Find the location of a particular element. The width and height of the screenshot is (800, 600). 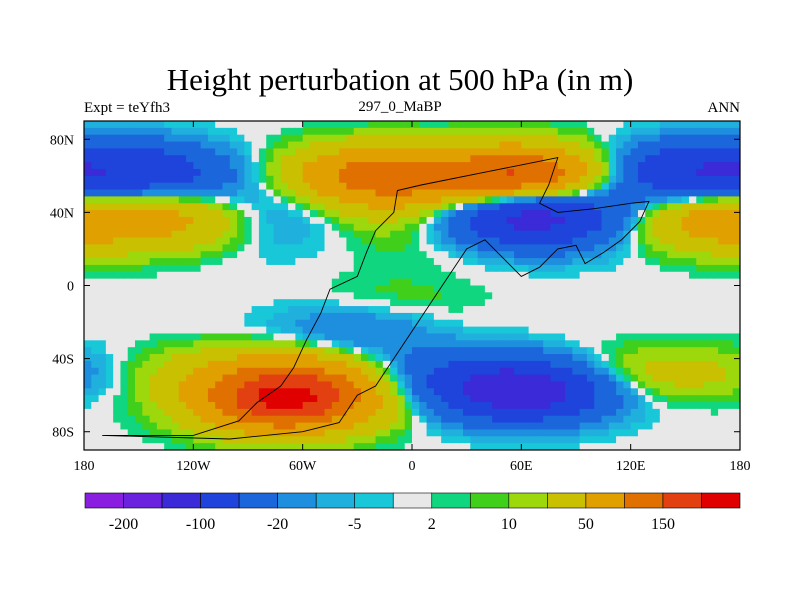

colorbar-swatch is located at coordinates (297, 500).